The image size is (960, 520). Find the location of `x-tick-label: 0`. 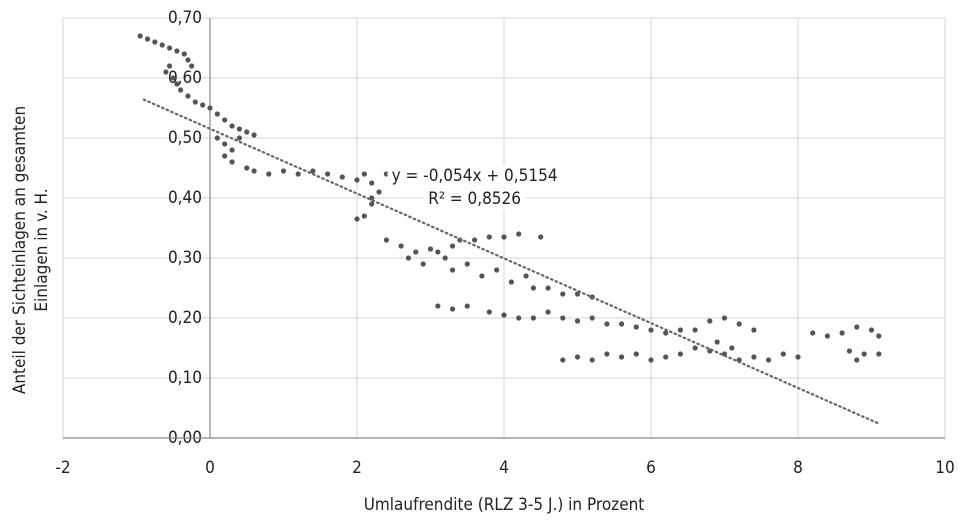

x-tick-label: 0 is located at coordinates (210, 468).